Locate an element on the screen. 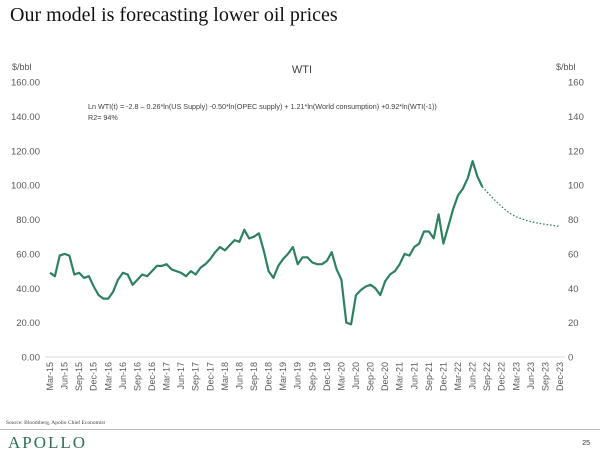 Image resolution: width=600 pixels, height=455 pixels. x-tick-label: Sep-20 is located at coordinates (371, 376).